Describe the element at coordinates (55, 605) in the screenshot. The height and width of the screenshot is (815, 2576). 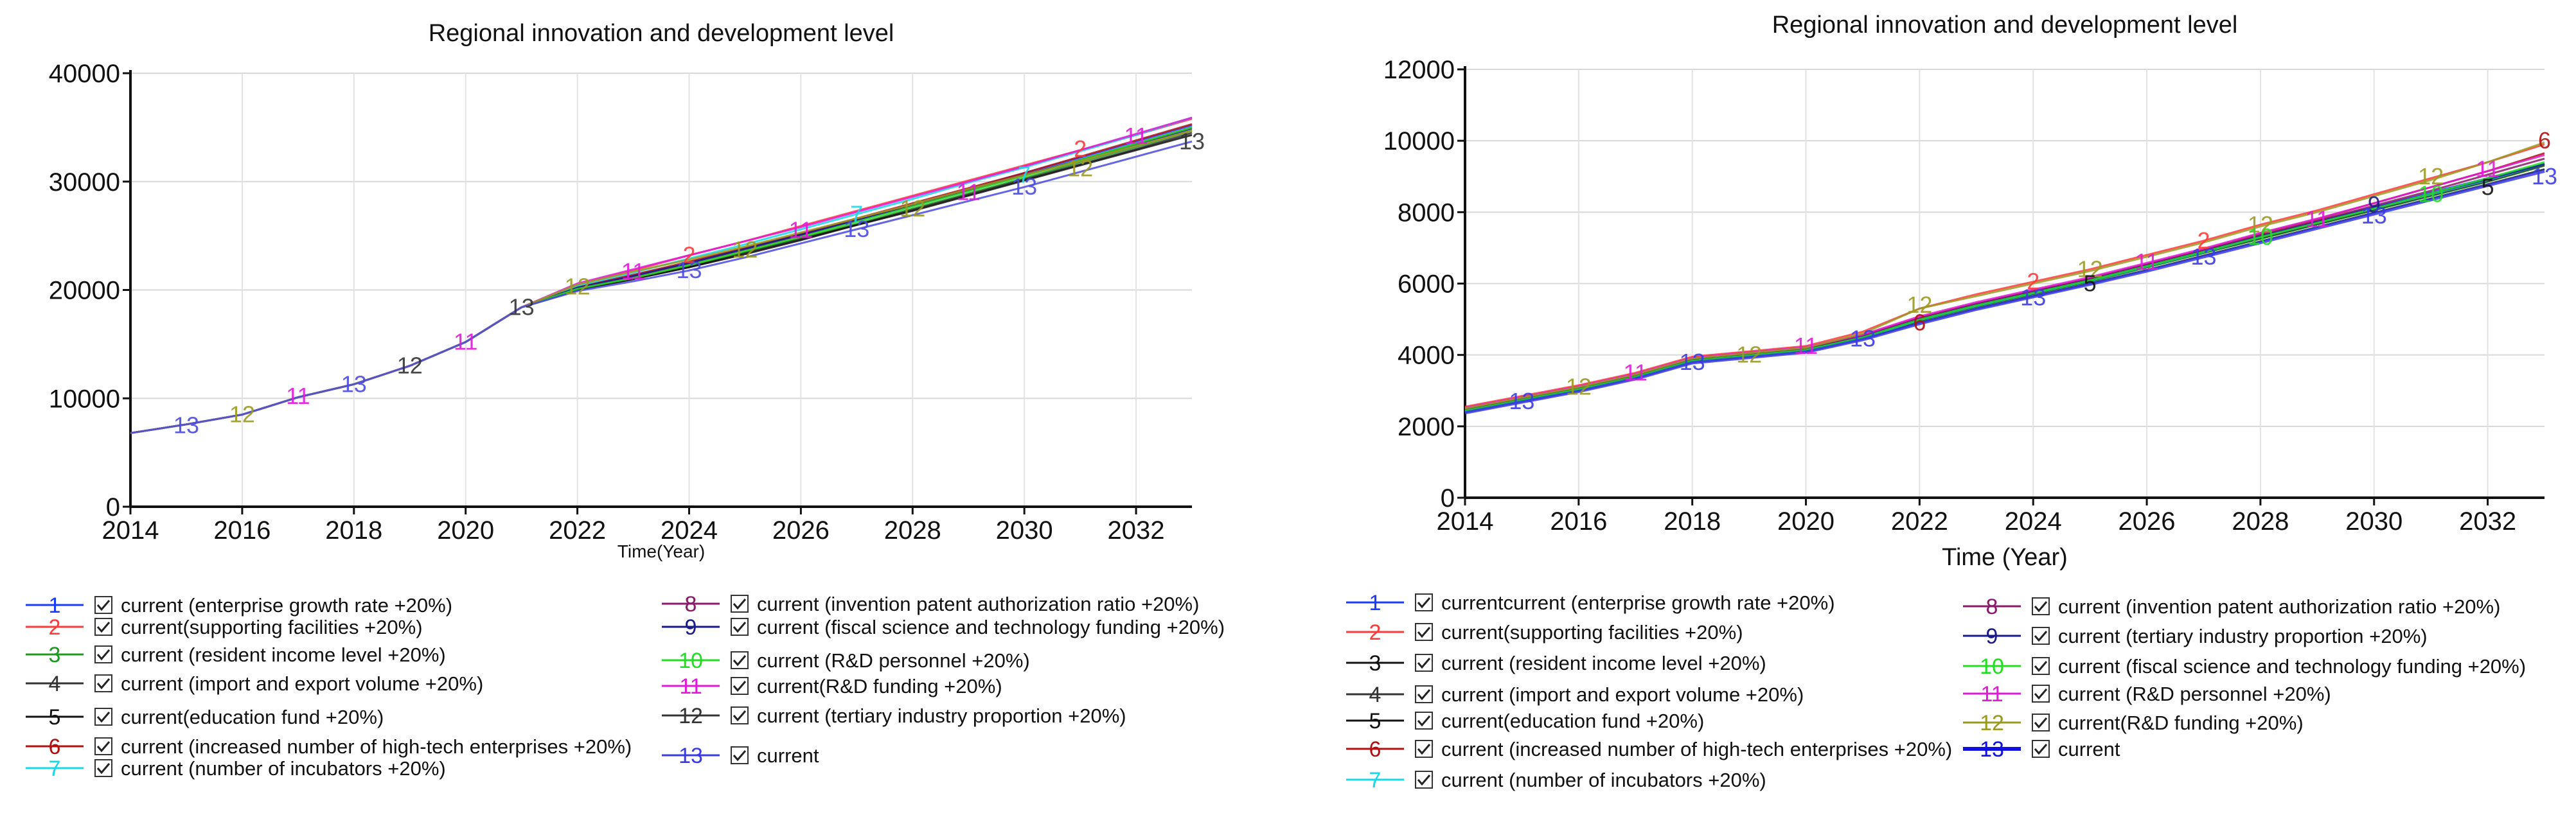
I see `legend-swatch-number: 1` at that location.